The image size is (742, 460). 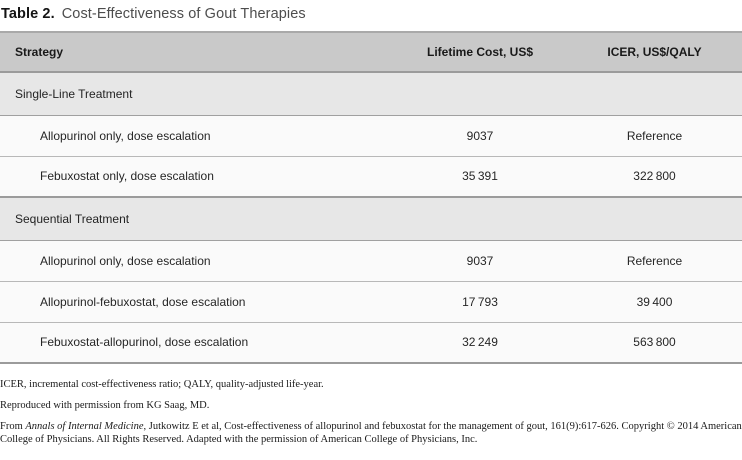 What do you see at coordinates (84, 426) in the screenshot?
I see `footnote-journal-name: Annals of Internal Medicine` at bounding box center [84, 426].